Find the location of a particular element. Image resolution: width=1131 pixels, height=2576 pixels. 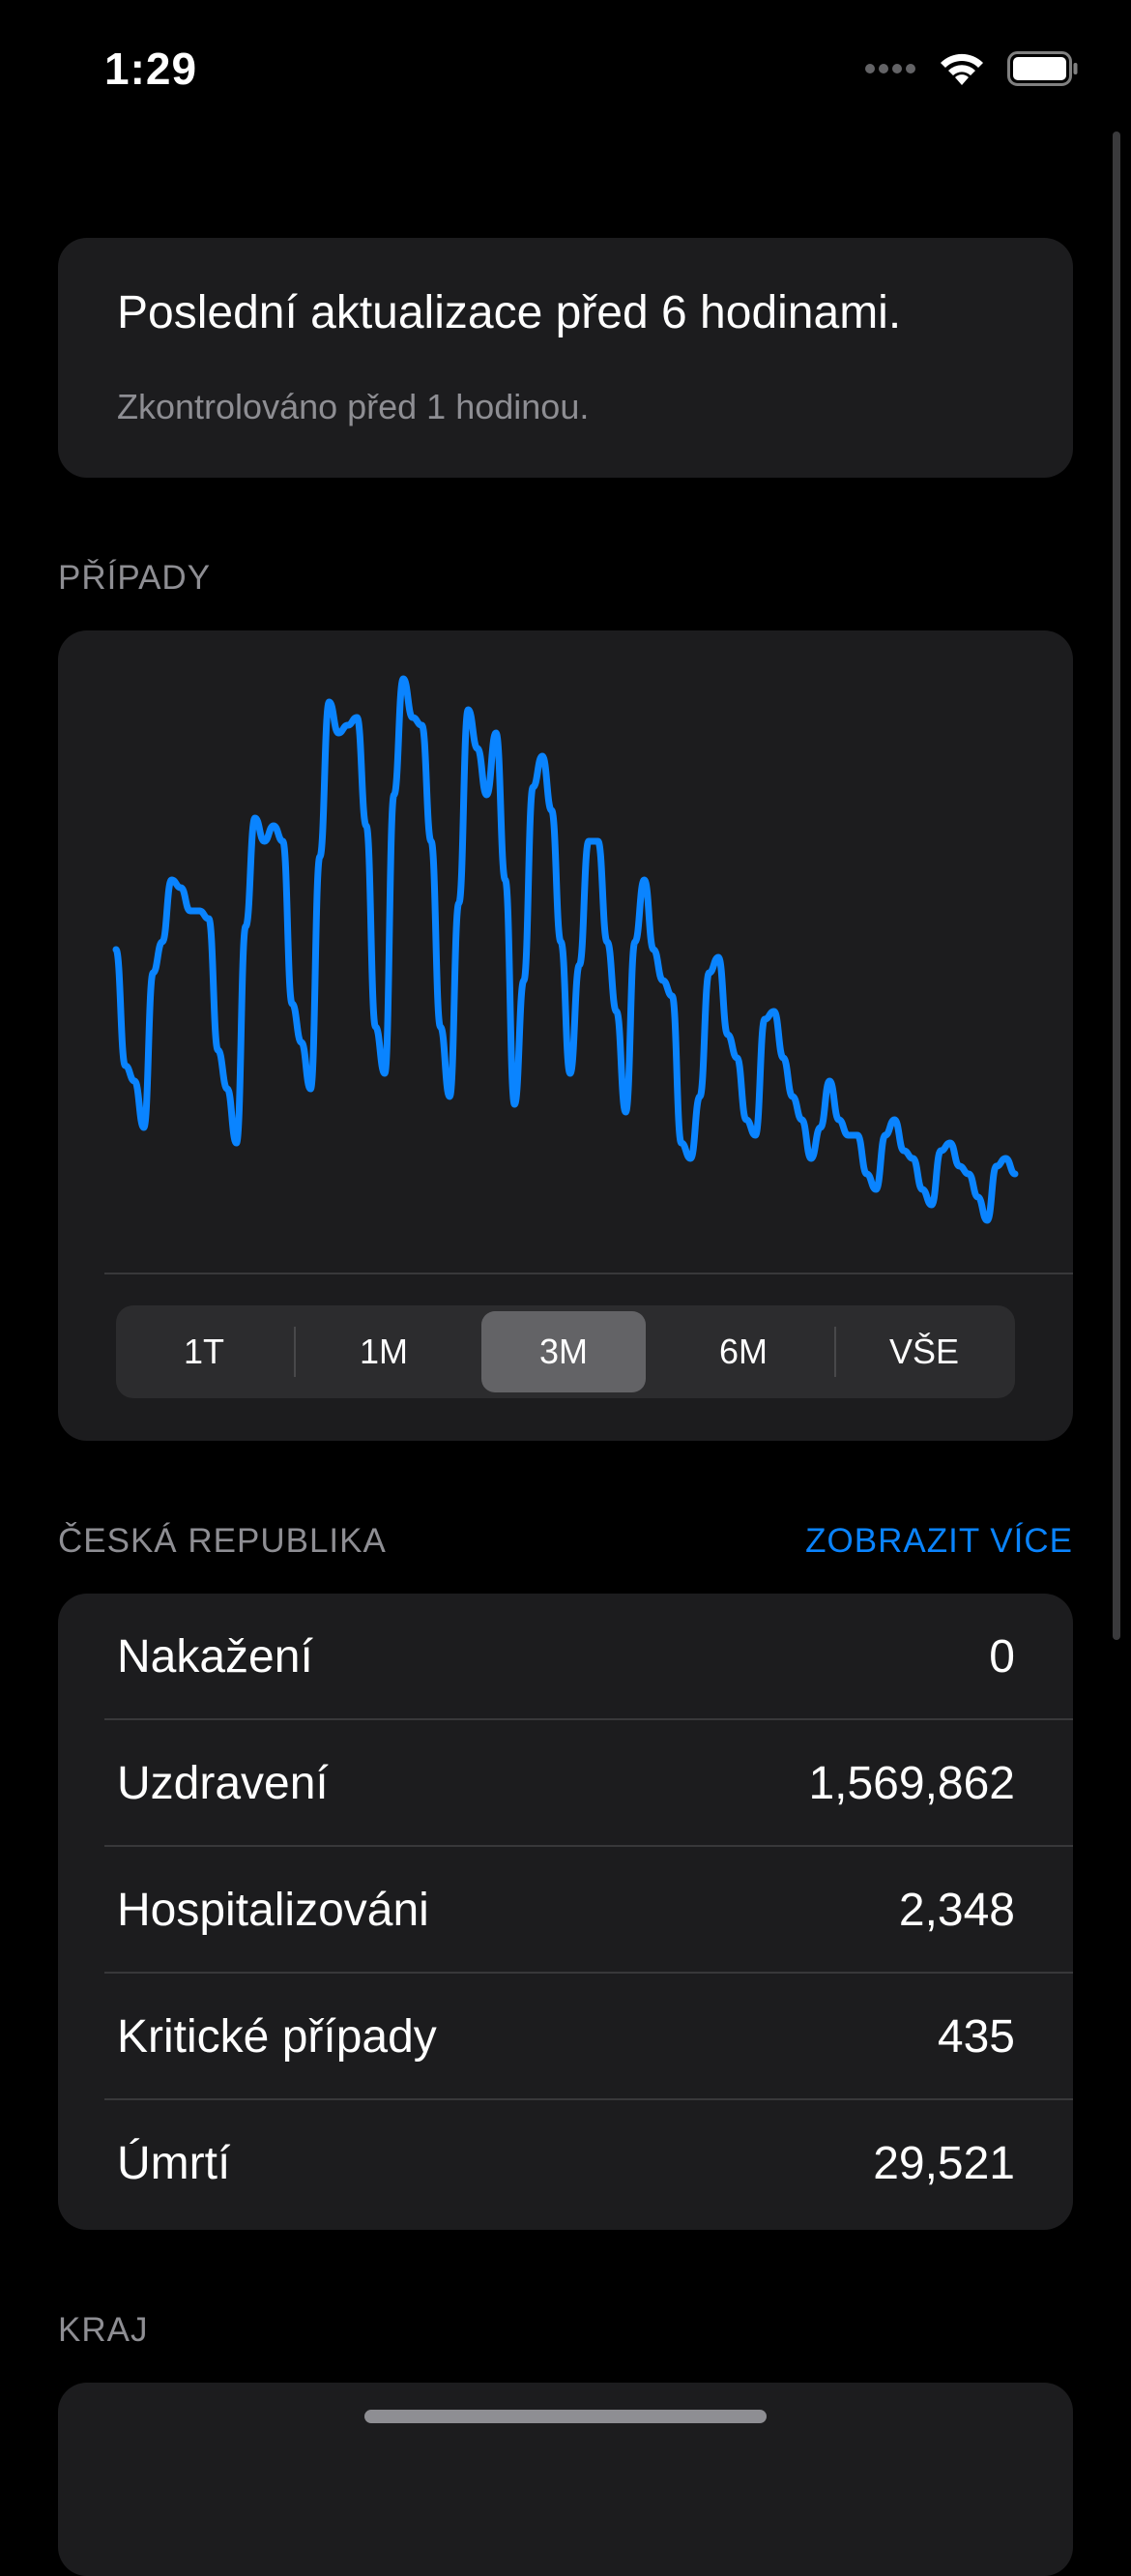

stat-row-recovered: Uzdravení 1,569,862 is located at coordinates (565, 1783).